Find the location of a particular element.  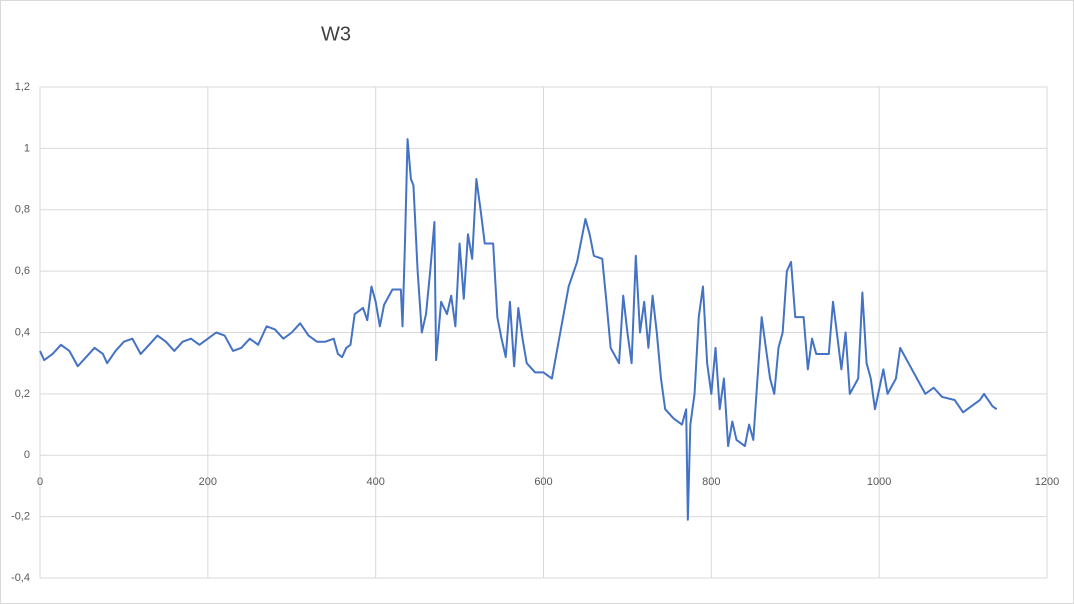

x-tick-label: 1200 is located at coordinates (1047, 482).